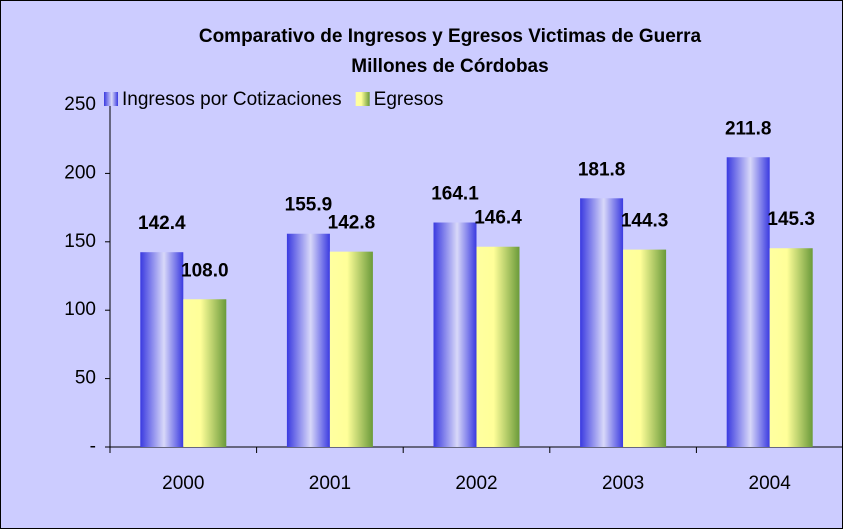 The image size is (843, 529). I want to click on value-label: 108.0, so click(205, 270).